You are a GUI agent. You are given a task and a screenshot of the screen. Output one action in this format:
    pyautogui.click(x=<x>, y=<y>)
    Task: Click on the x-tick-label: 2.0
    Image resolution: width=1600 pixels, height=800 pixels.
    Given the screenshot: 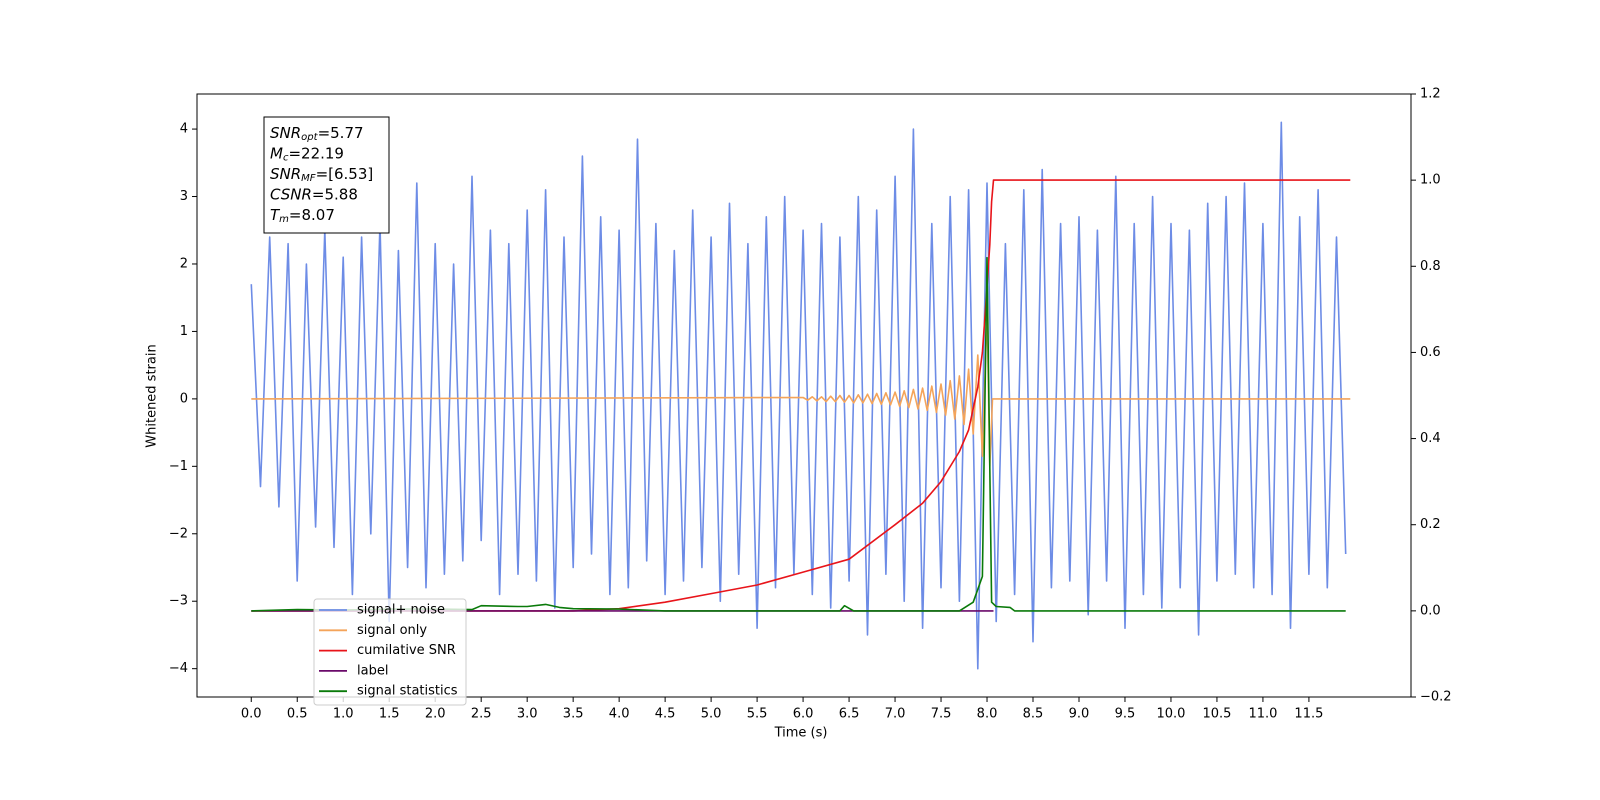 What is the action you would take?
    pyautogui.click(x=435, y=714)
    